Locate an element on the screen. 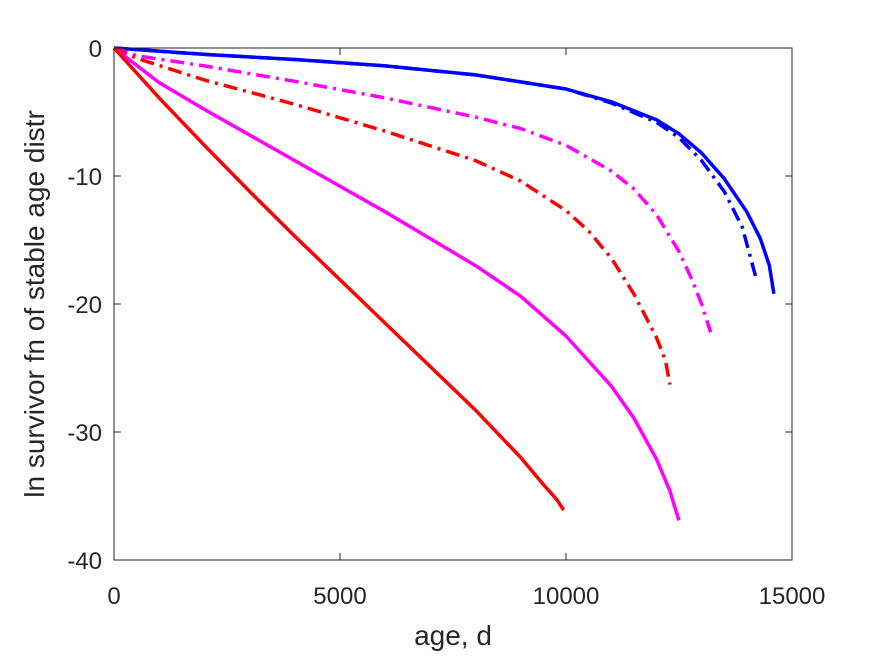  x-tick-label: 10000 is located at coordinates (566, 596).